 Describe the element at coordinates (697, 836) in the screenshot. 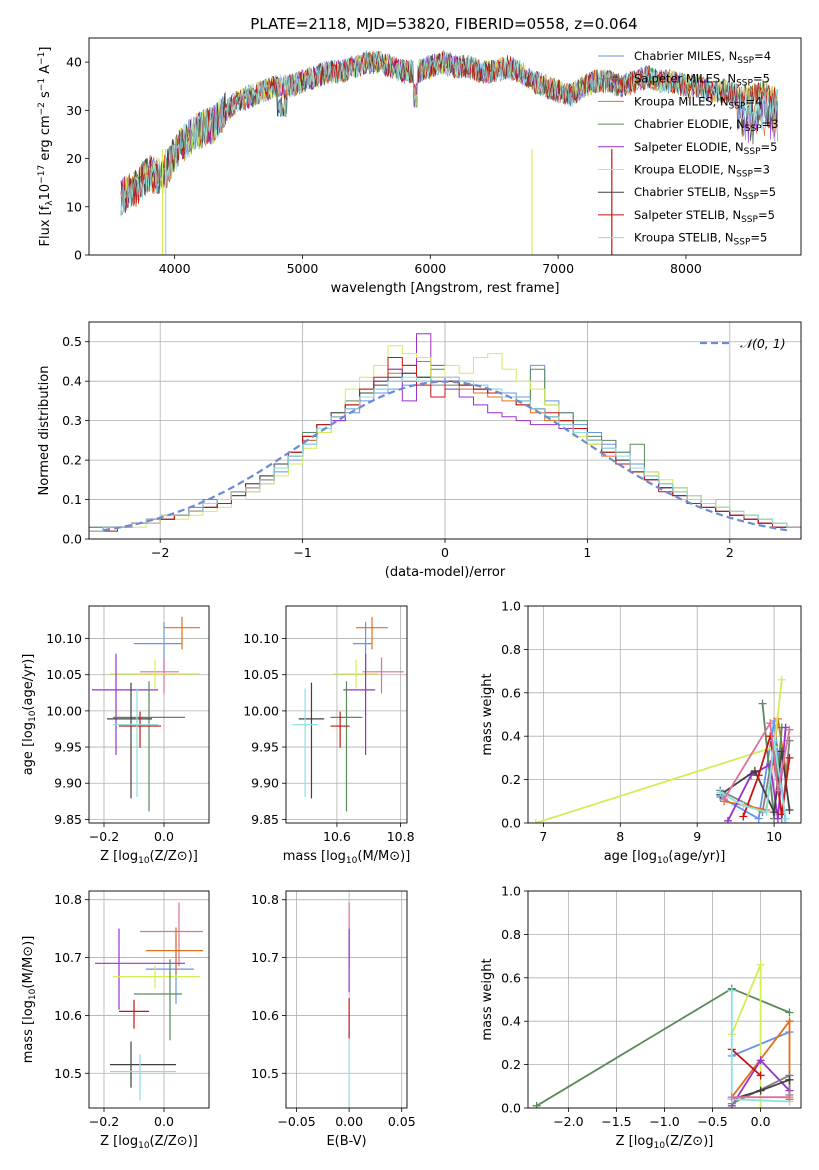

I see `x-tick-label: 9` at that location.